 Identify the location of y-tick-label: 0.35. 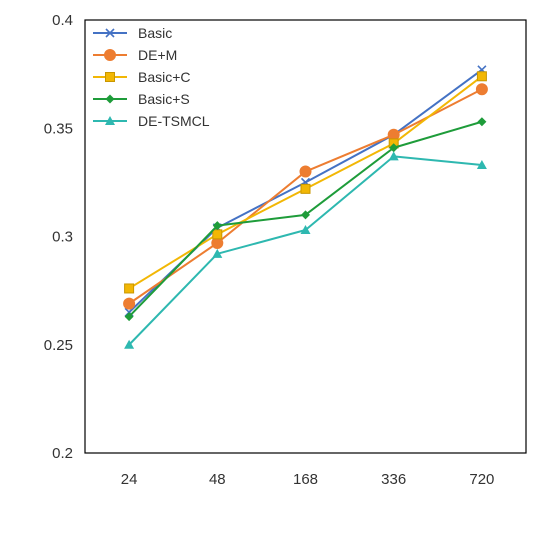
(58, 128).